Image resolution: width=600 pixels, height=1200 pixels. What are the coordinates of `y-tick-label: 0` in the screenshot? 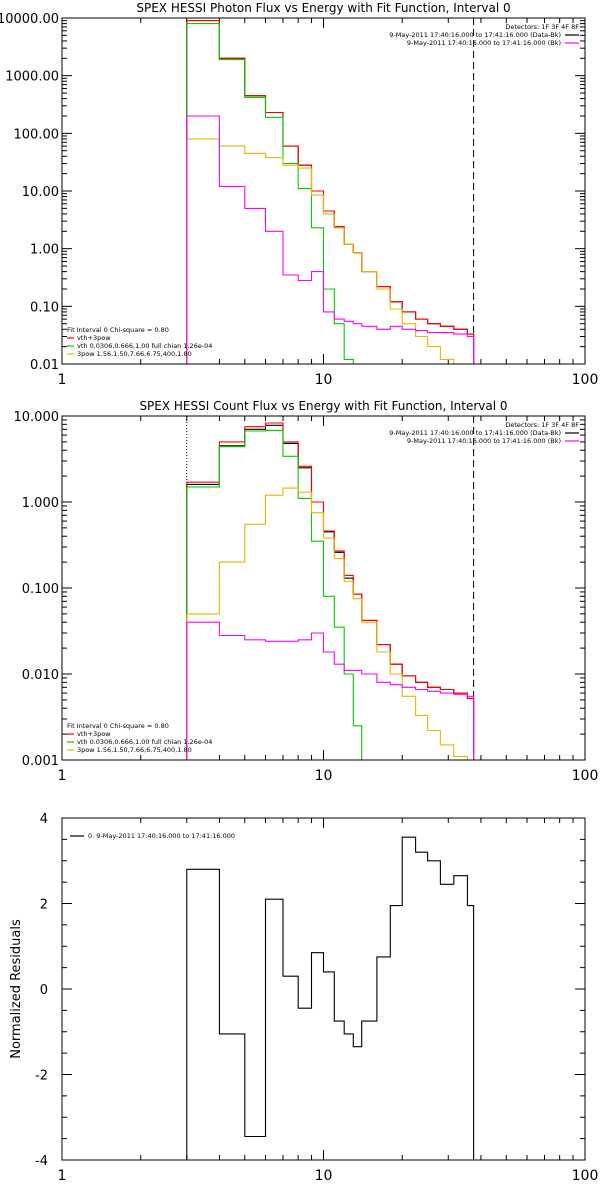 It's located at (44, 990).